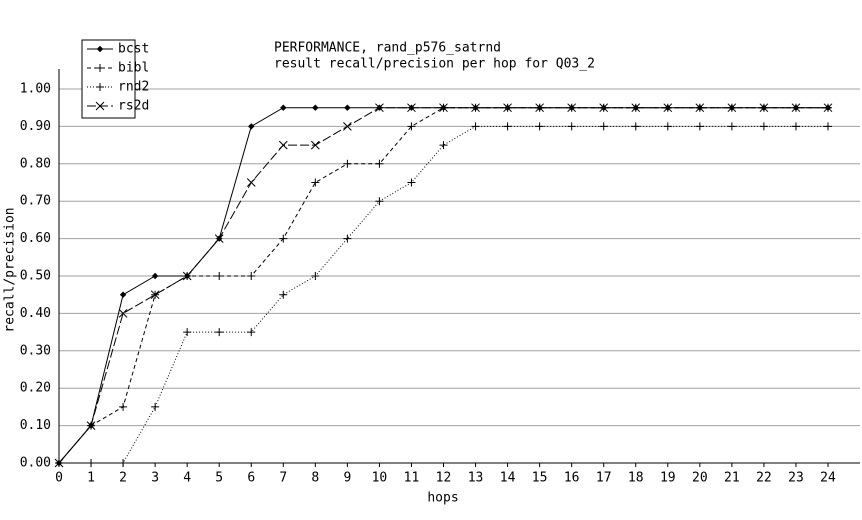  I want to click on x-tick-label: 1, so click(91, 478).